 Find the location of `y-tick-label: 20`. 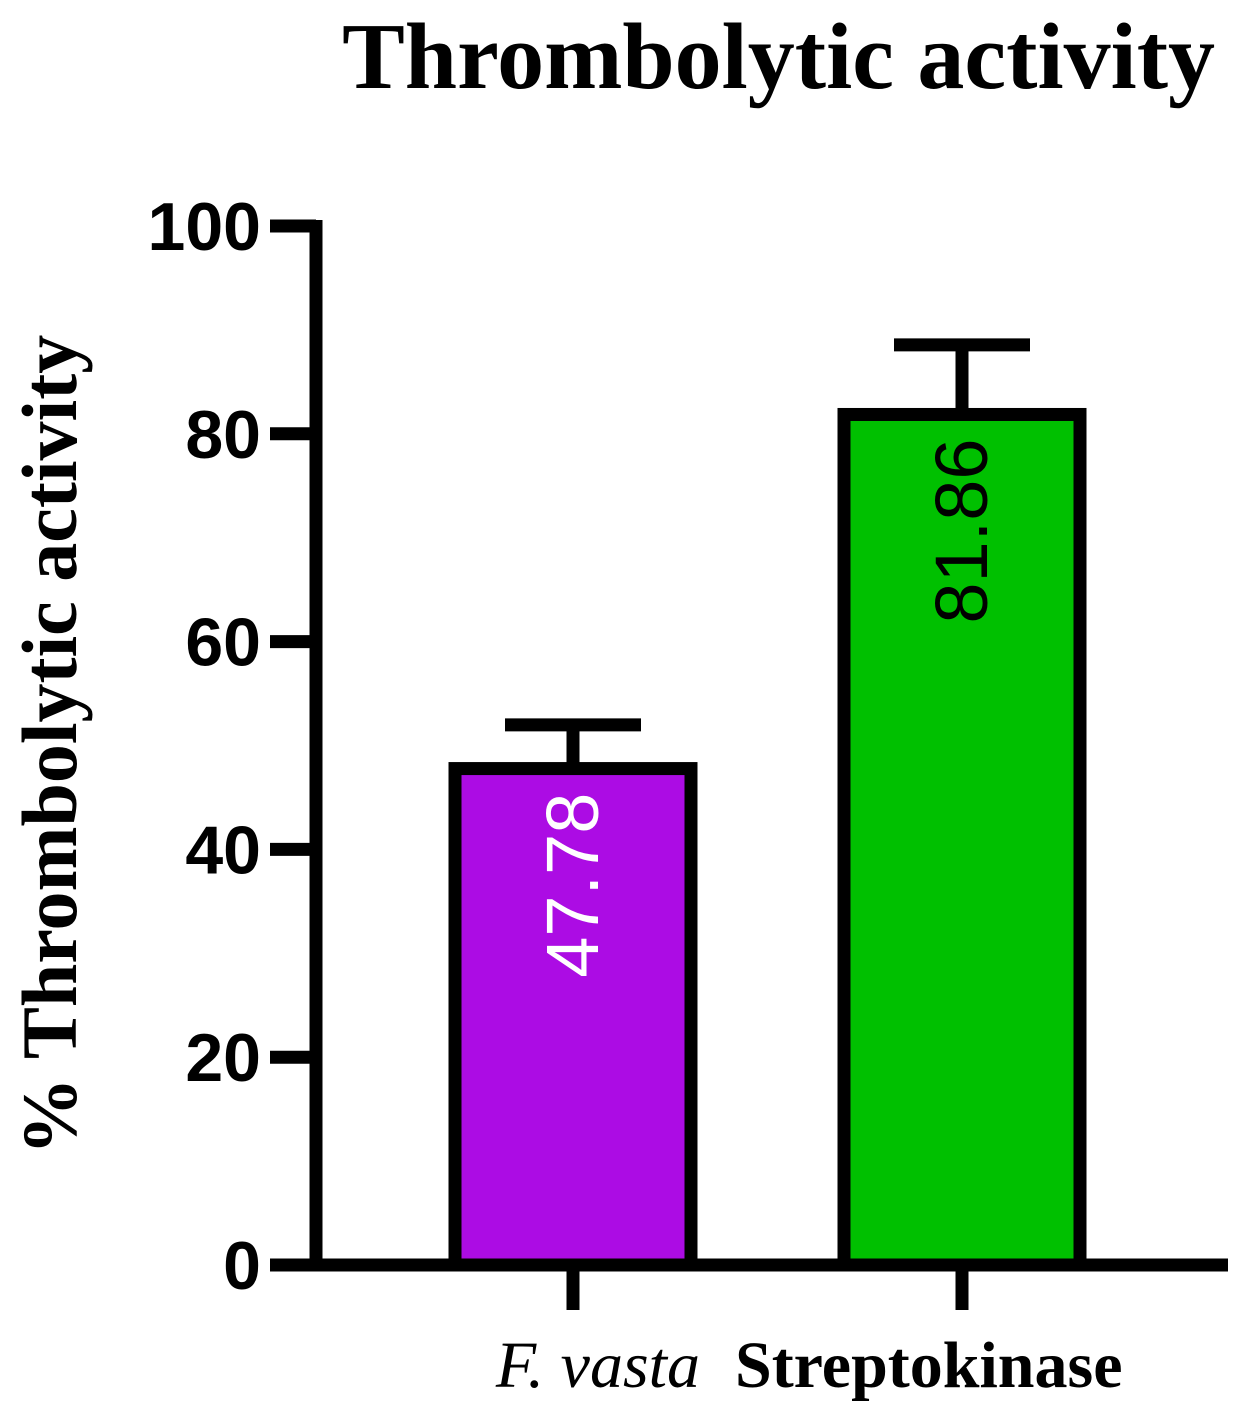

y-tick-label: 20 is located at coordinates (223, 1058).